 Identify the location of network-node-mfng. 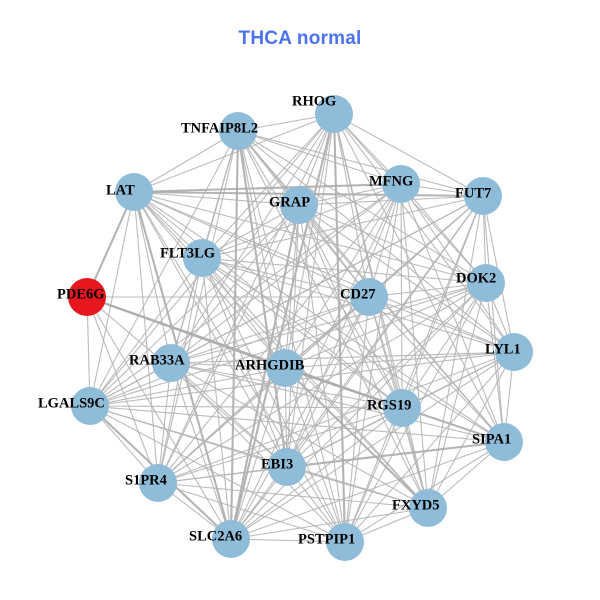
(401, 184).